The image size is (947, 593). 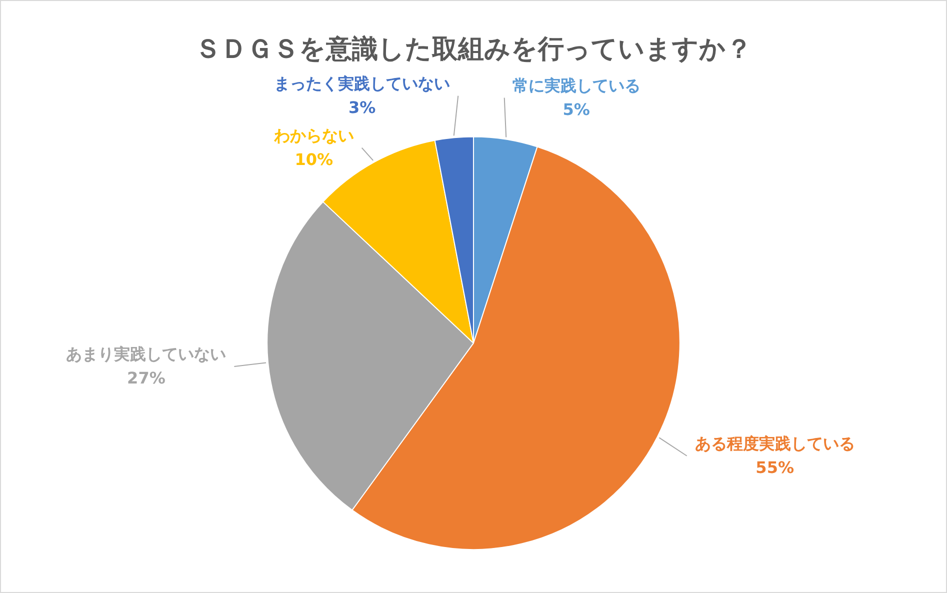 I want to click on slice-label: わからない, so click(x=313, y=135).